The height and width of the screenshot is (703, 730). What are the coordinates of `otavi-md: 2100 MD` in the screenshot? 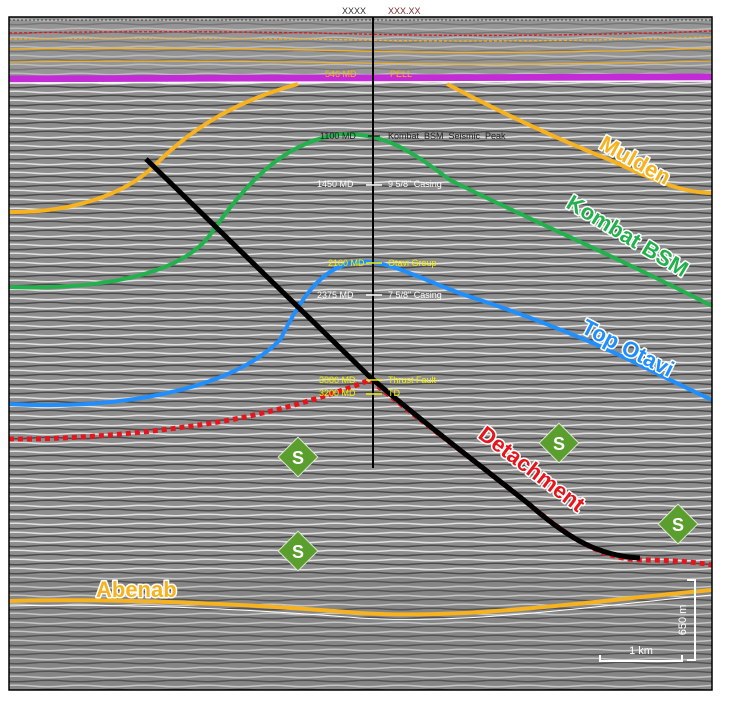 It's located at (346, 263).